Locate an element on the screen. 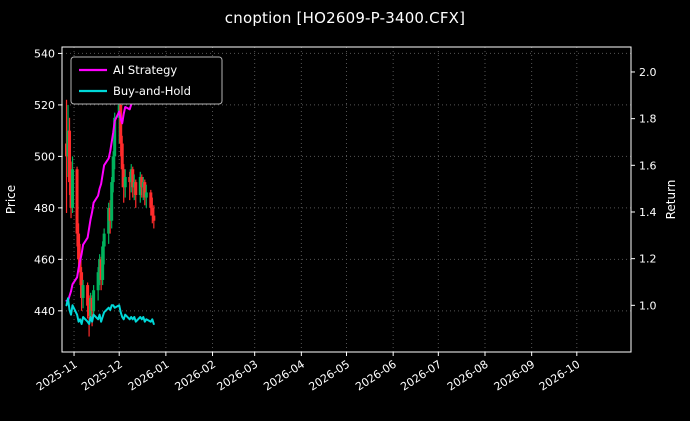 Image resolution: width=690 pixels, height=421 pixels. price-tick-label: 500 is located at coordinates (44, 156).